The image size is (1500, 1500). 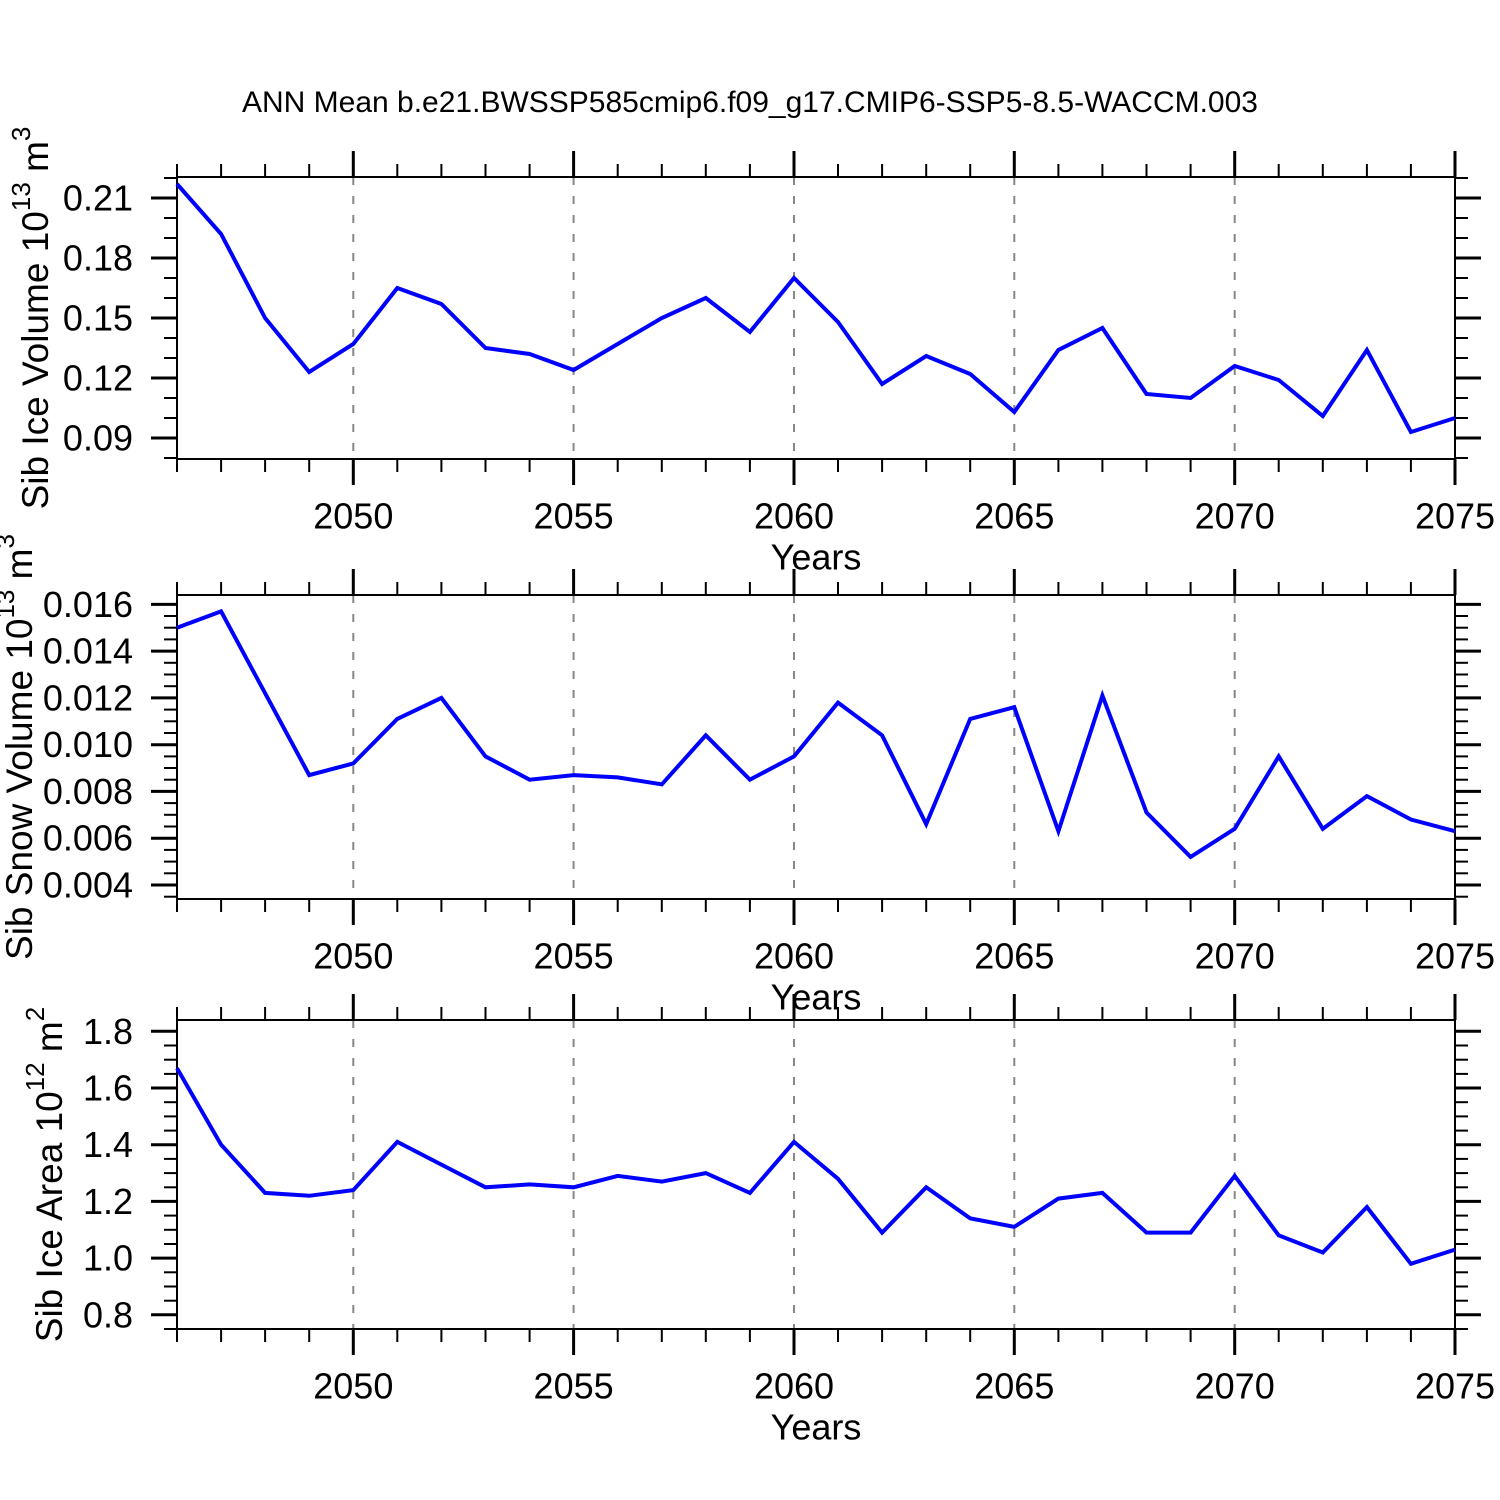 What do you see at coordinates (45, 1174) in the screenshot?
I see `y-axis-title: Sib Ice Area 1012 m2` at bounding box center [45, 1174].